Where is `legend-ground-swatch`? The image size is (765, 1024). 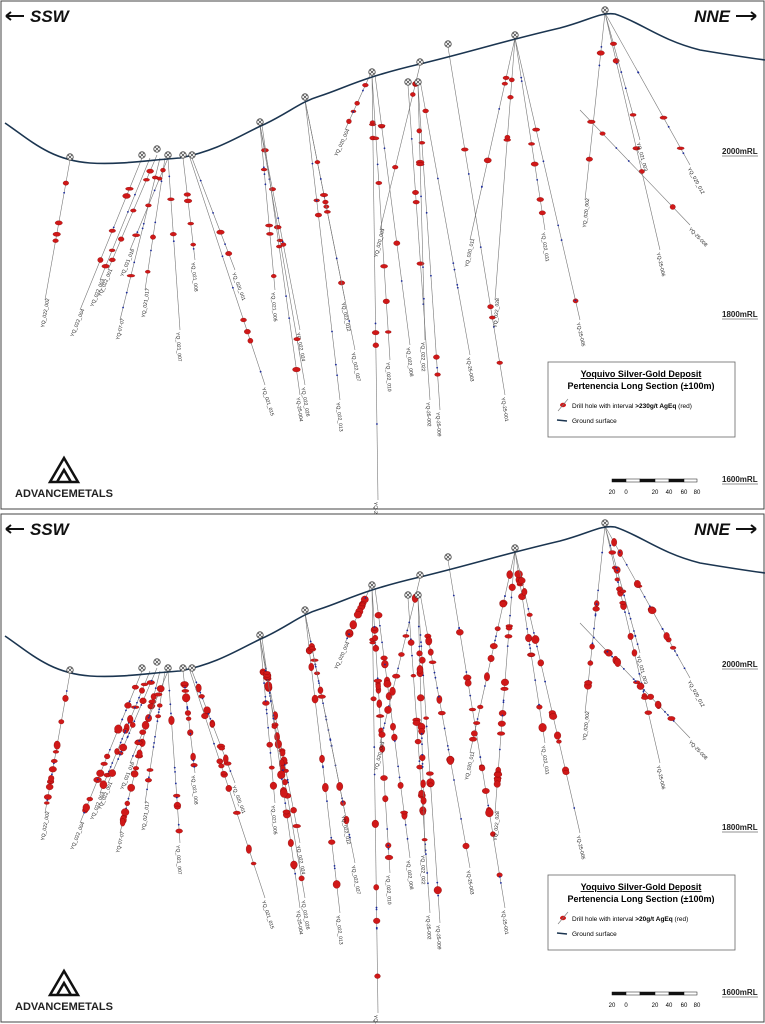 legend-ground-swatch is located at coordinates (562, 933).